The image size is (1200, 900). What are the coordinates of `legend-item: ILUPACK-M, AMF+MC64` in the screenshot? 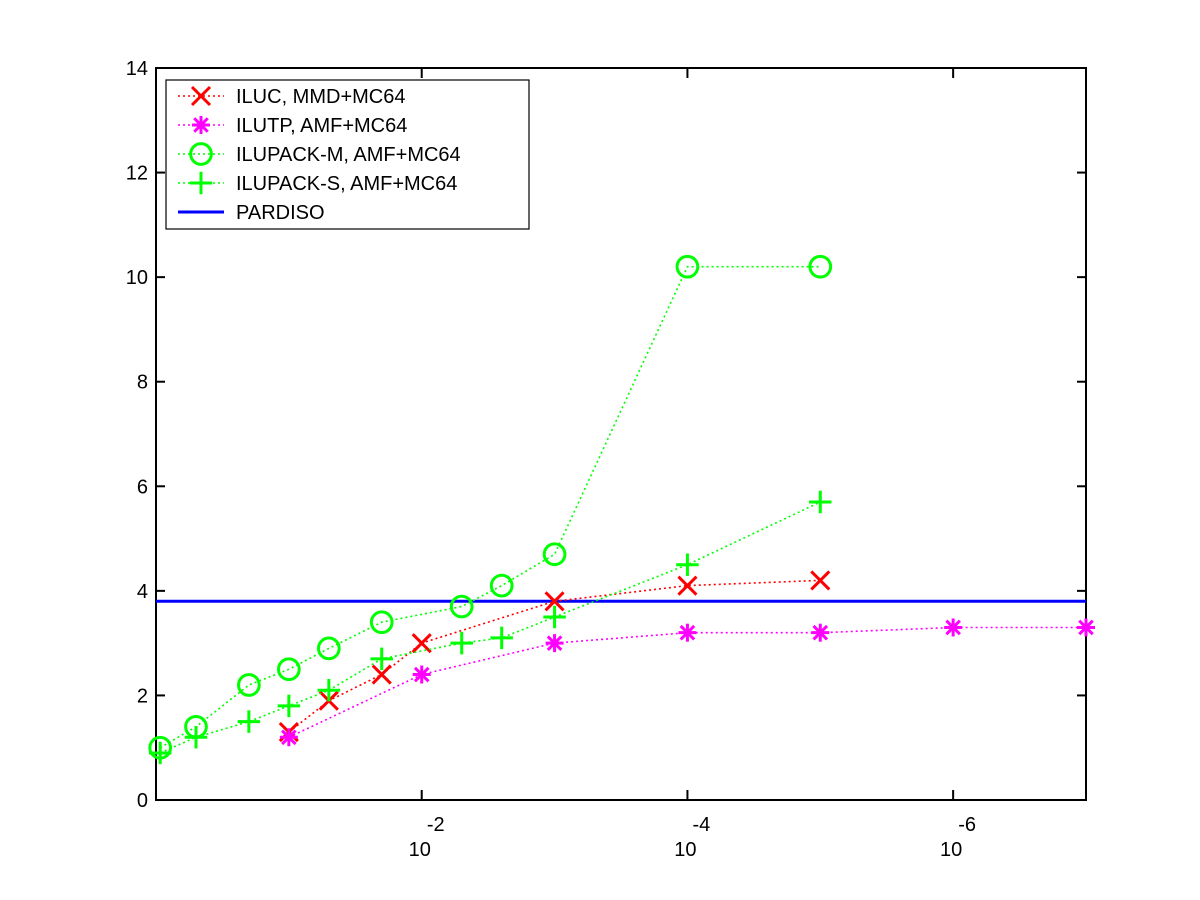 It's located at (319, 154).